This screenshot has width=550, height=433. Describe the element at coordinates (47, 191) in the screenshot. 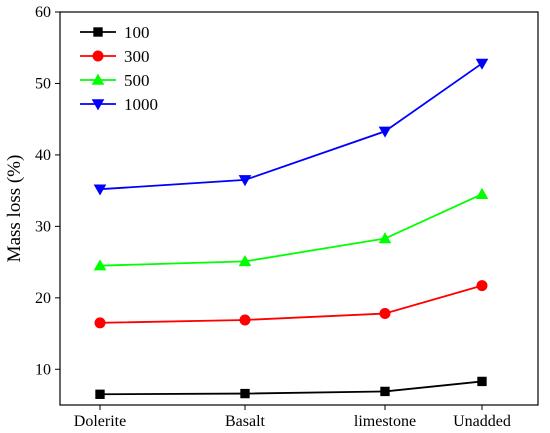

I see `y-axis: 10 20 30 40 50 60` at that location.